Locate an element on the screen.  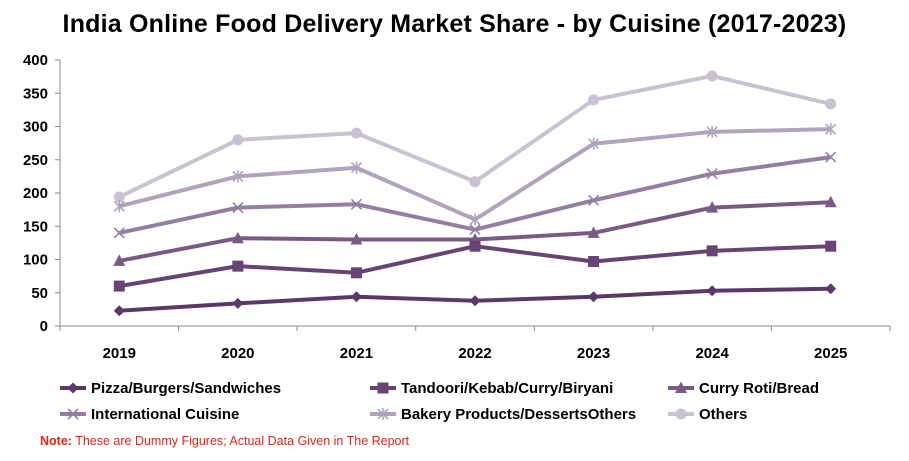
x-tick-label: 2022 is located at coordinates (474, 353).